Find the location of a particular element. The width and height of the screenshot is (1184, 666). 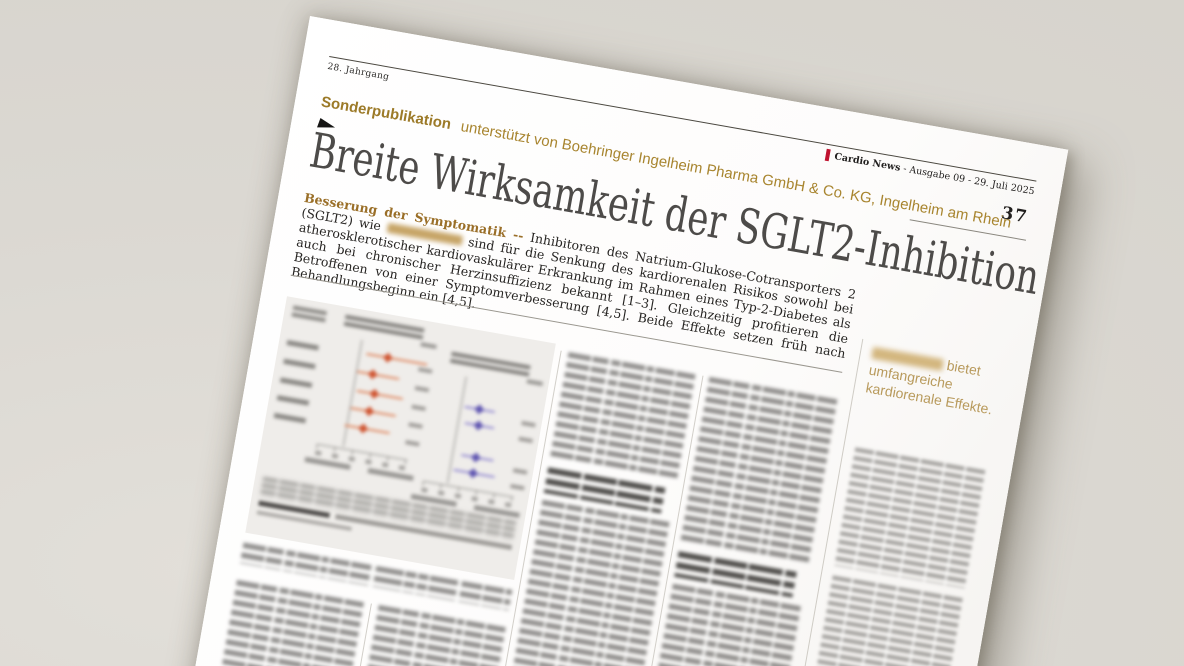

figure-forest-plot is located at coordinates (400, 438).